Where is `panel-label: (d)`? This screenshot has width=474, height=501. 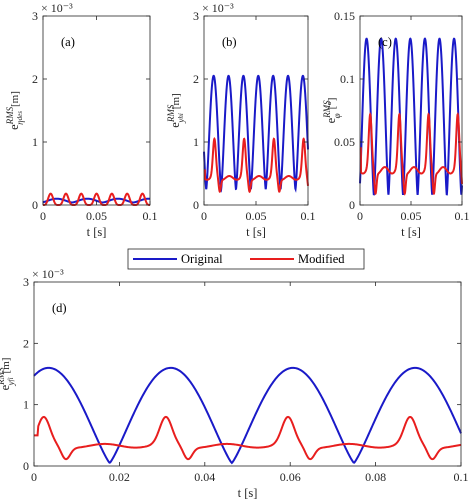
panel-label: (d) is located at coordinates (59, 308).